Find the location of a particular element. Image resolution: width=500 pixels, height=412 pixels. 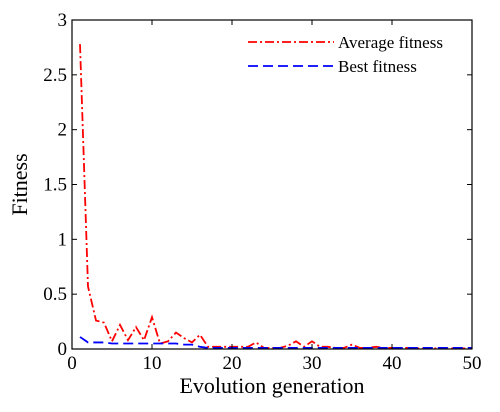

y-tick-label: 0 is located at coordinates (63, 349).